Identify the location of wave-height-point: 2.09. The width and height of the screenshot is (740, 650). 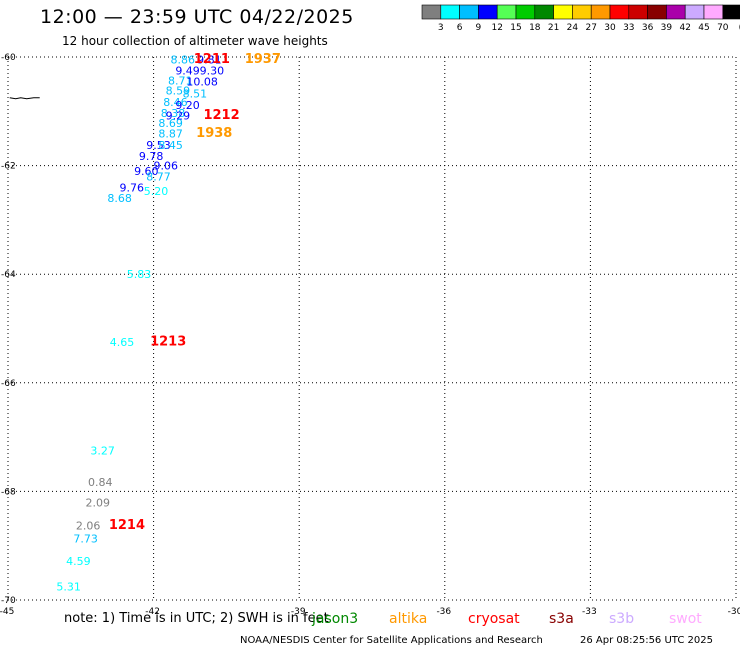
(98, 502).